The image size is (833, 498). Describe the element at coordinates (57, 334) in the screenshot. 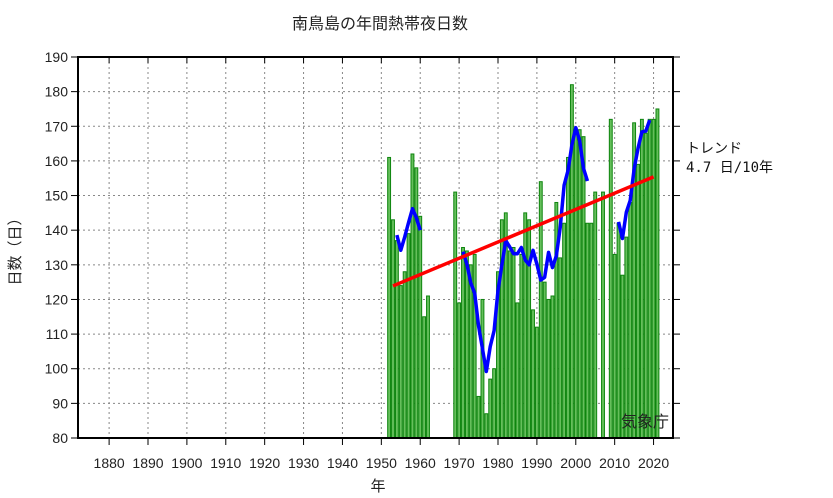

I see `y-tick-label: 110` at that location.